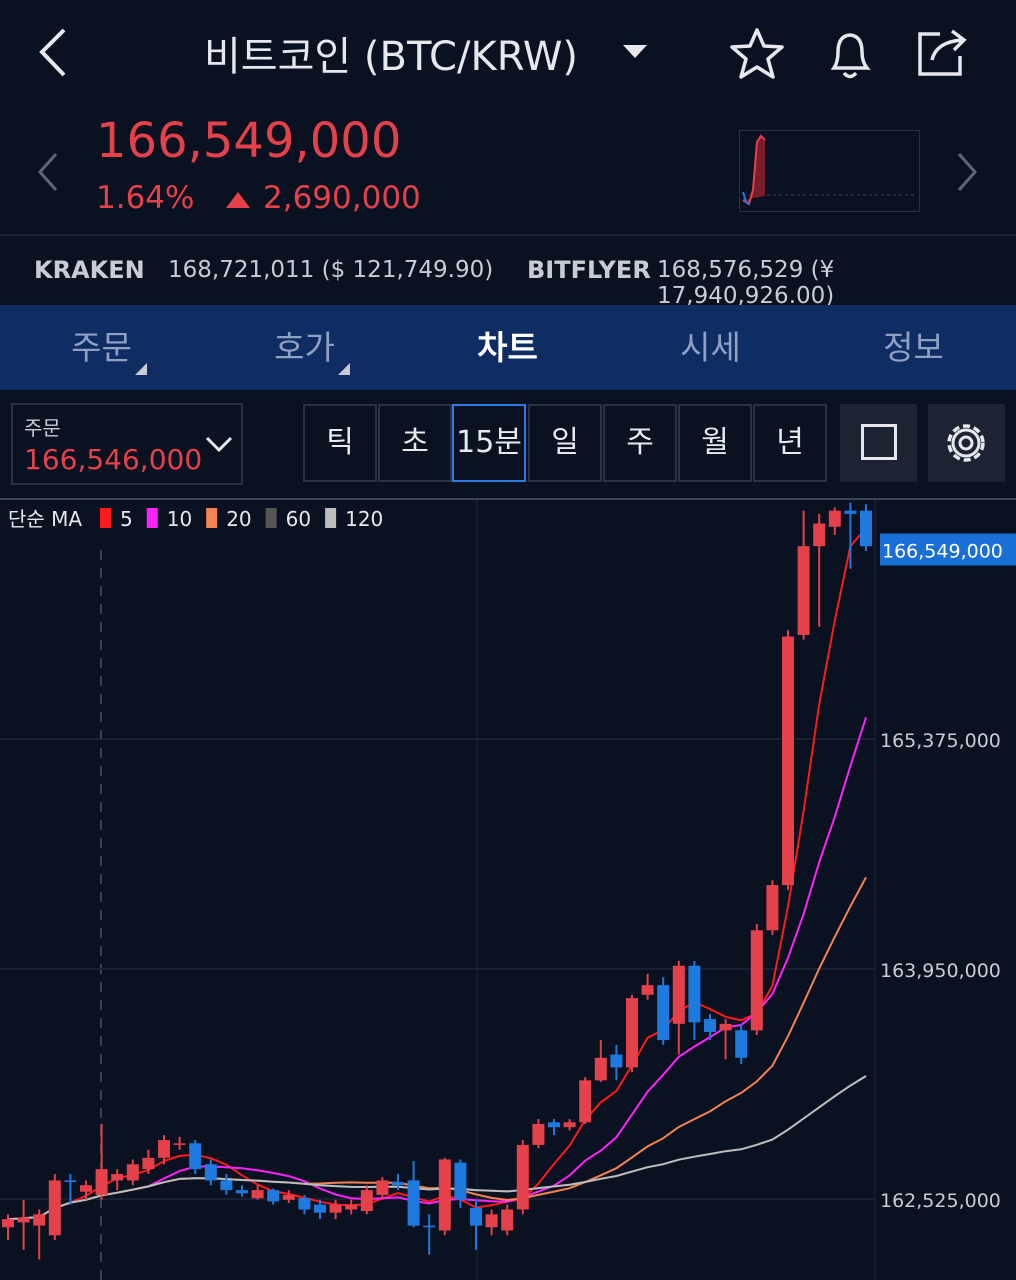 This screenshot has height=1280, width=1016. Describe the element at coordinates (942, 52) in the screenshot. I see `share-icon` at that location.